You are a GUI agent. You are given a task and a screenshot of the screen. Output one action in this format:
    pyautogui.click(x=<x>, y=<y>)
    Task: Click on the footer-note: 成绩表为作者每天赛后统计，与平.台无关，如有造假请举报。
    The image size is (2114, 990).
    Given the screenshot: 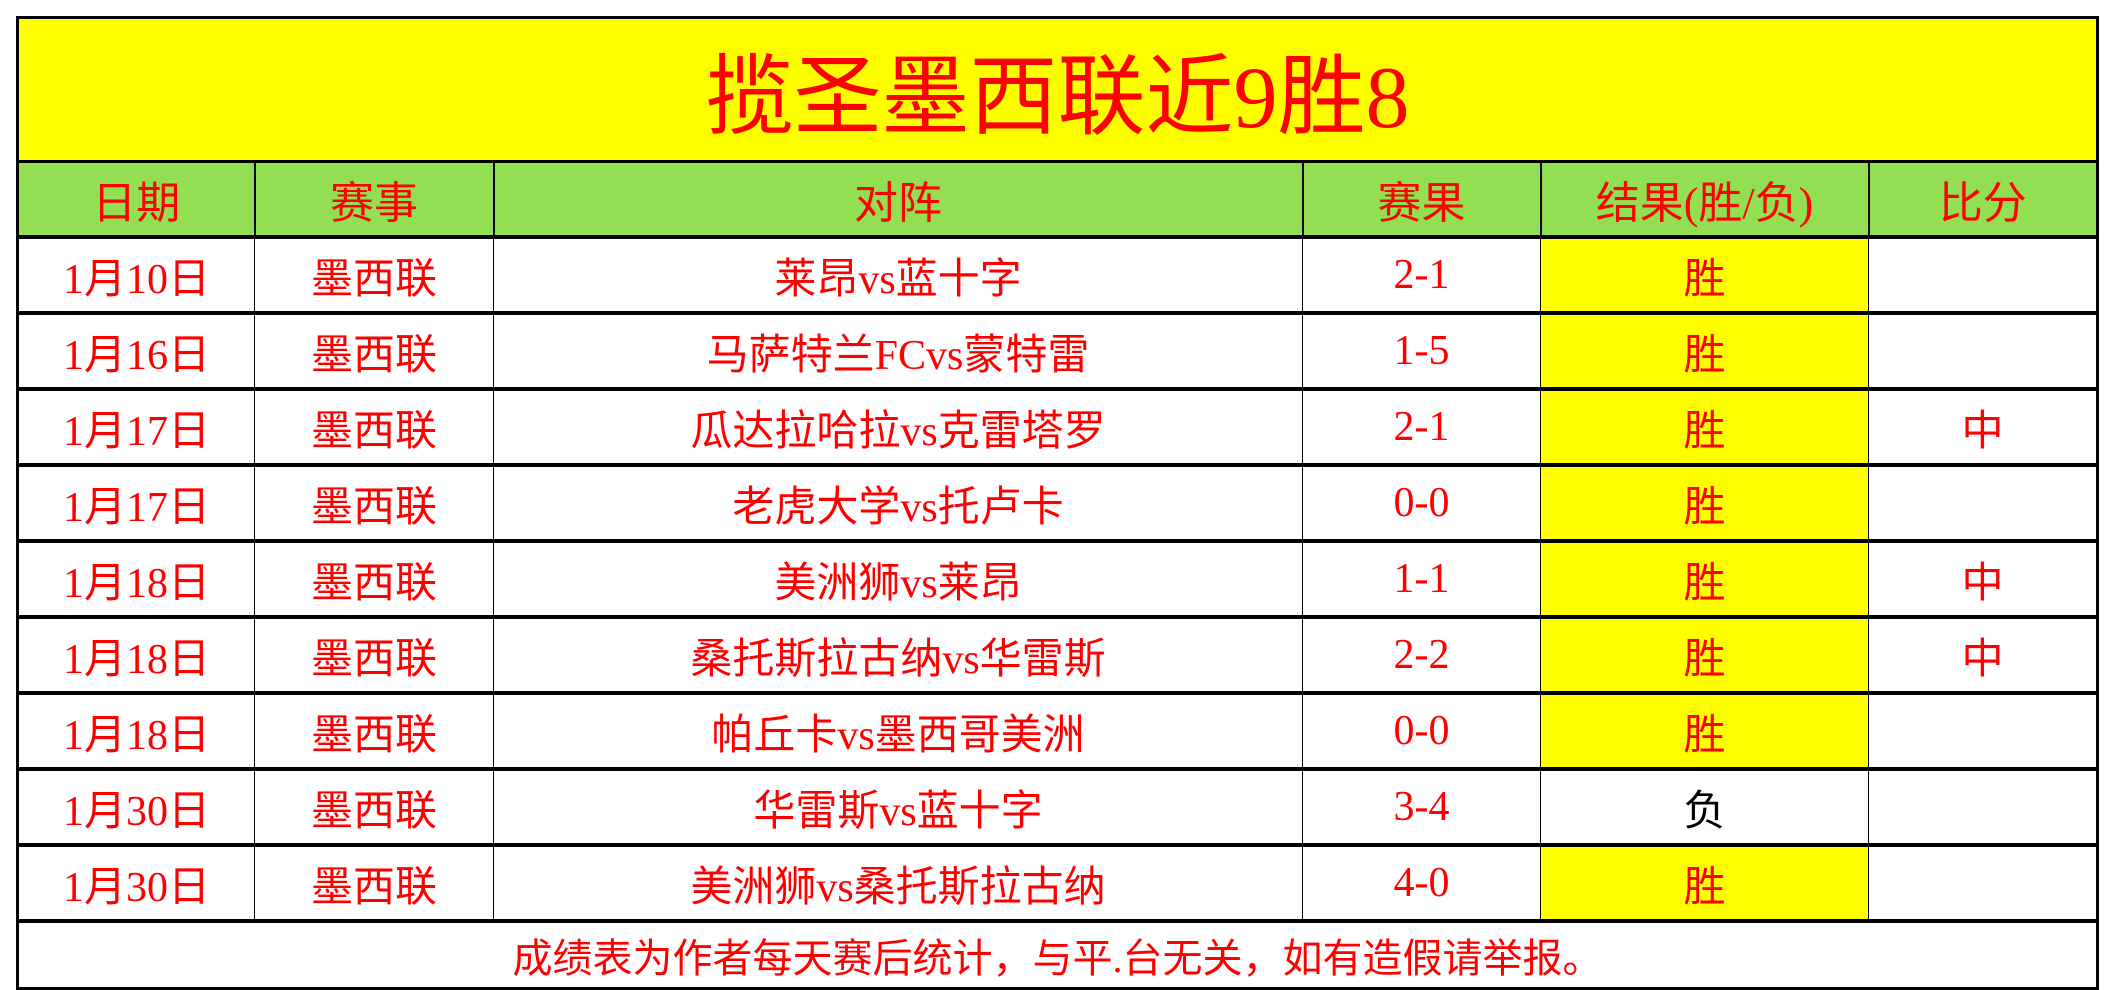 What is the action you would take?
    pyautogui.click(x=1057, y=954)
    